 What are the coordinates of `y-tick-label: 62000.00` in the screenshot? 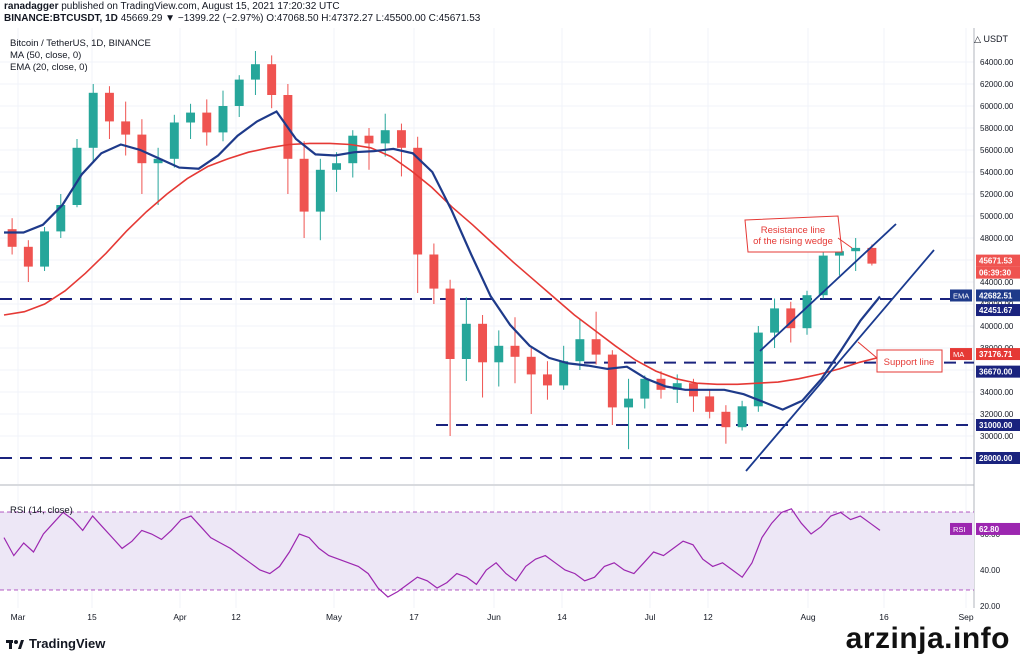 It's located at (997, 84).